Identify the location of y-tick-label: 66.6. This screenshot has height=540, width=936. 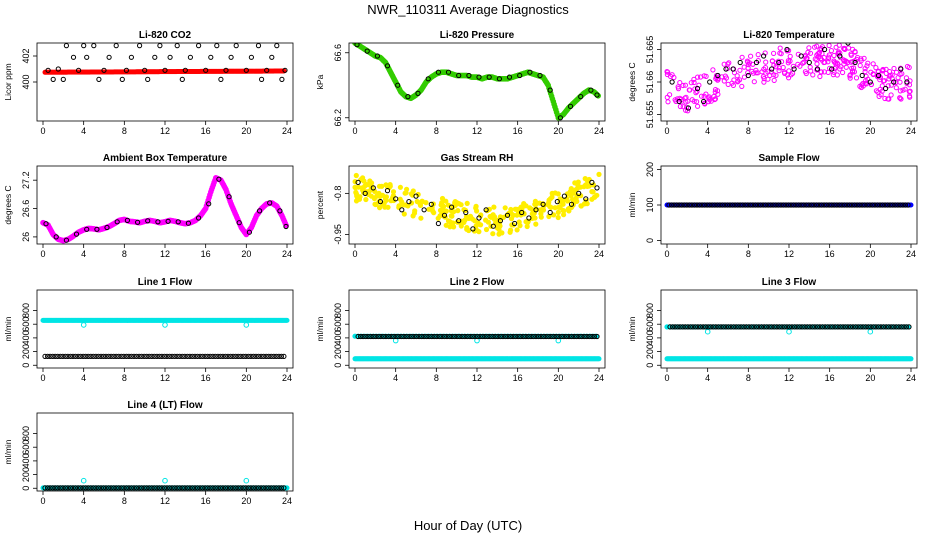
(338, 53).